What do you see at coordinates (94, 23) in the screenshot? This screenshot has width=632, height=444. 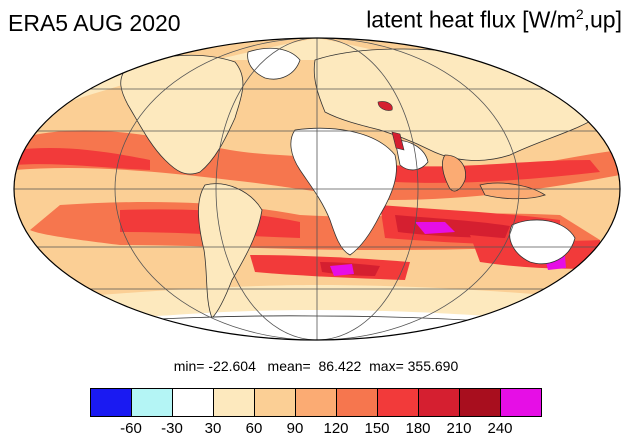 I see `map-title: ERA5 AUG 2020` at bounding box center [94, 23].